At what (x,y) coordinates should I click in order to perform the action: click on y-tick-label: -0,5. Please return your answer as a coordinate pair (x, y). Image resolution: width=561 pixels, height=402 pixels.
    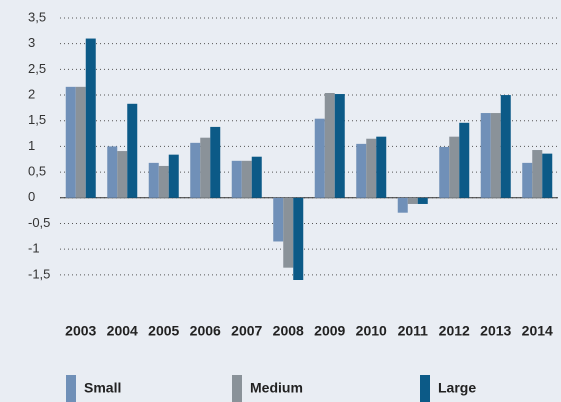
    Looking at the image, I should click on (39, 222).